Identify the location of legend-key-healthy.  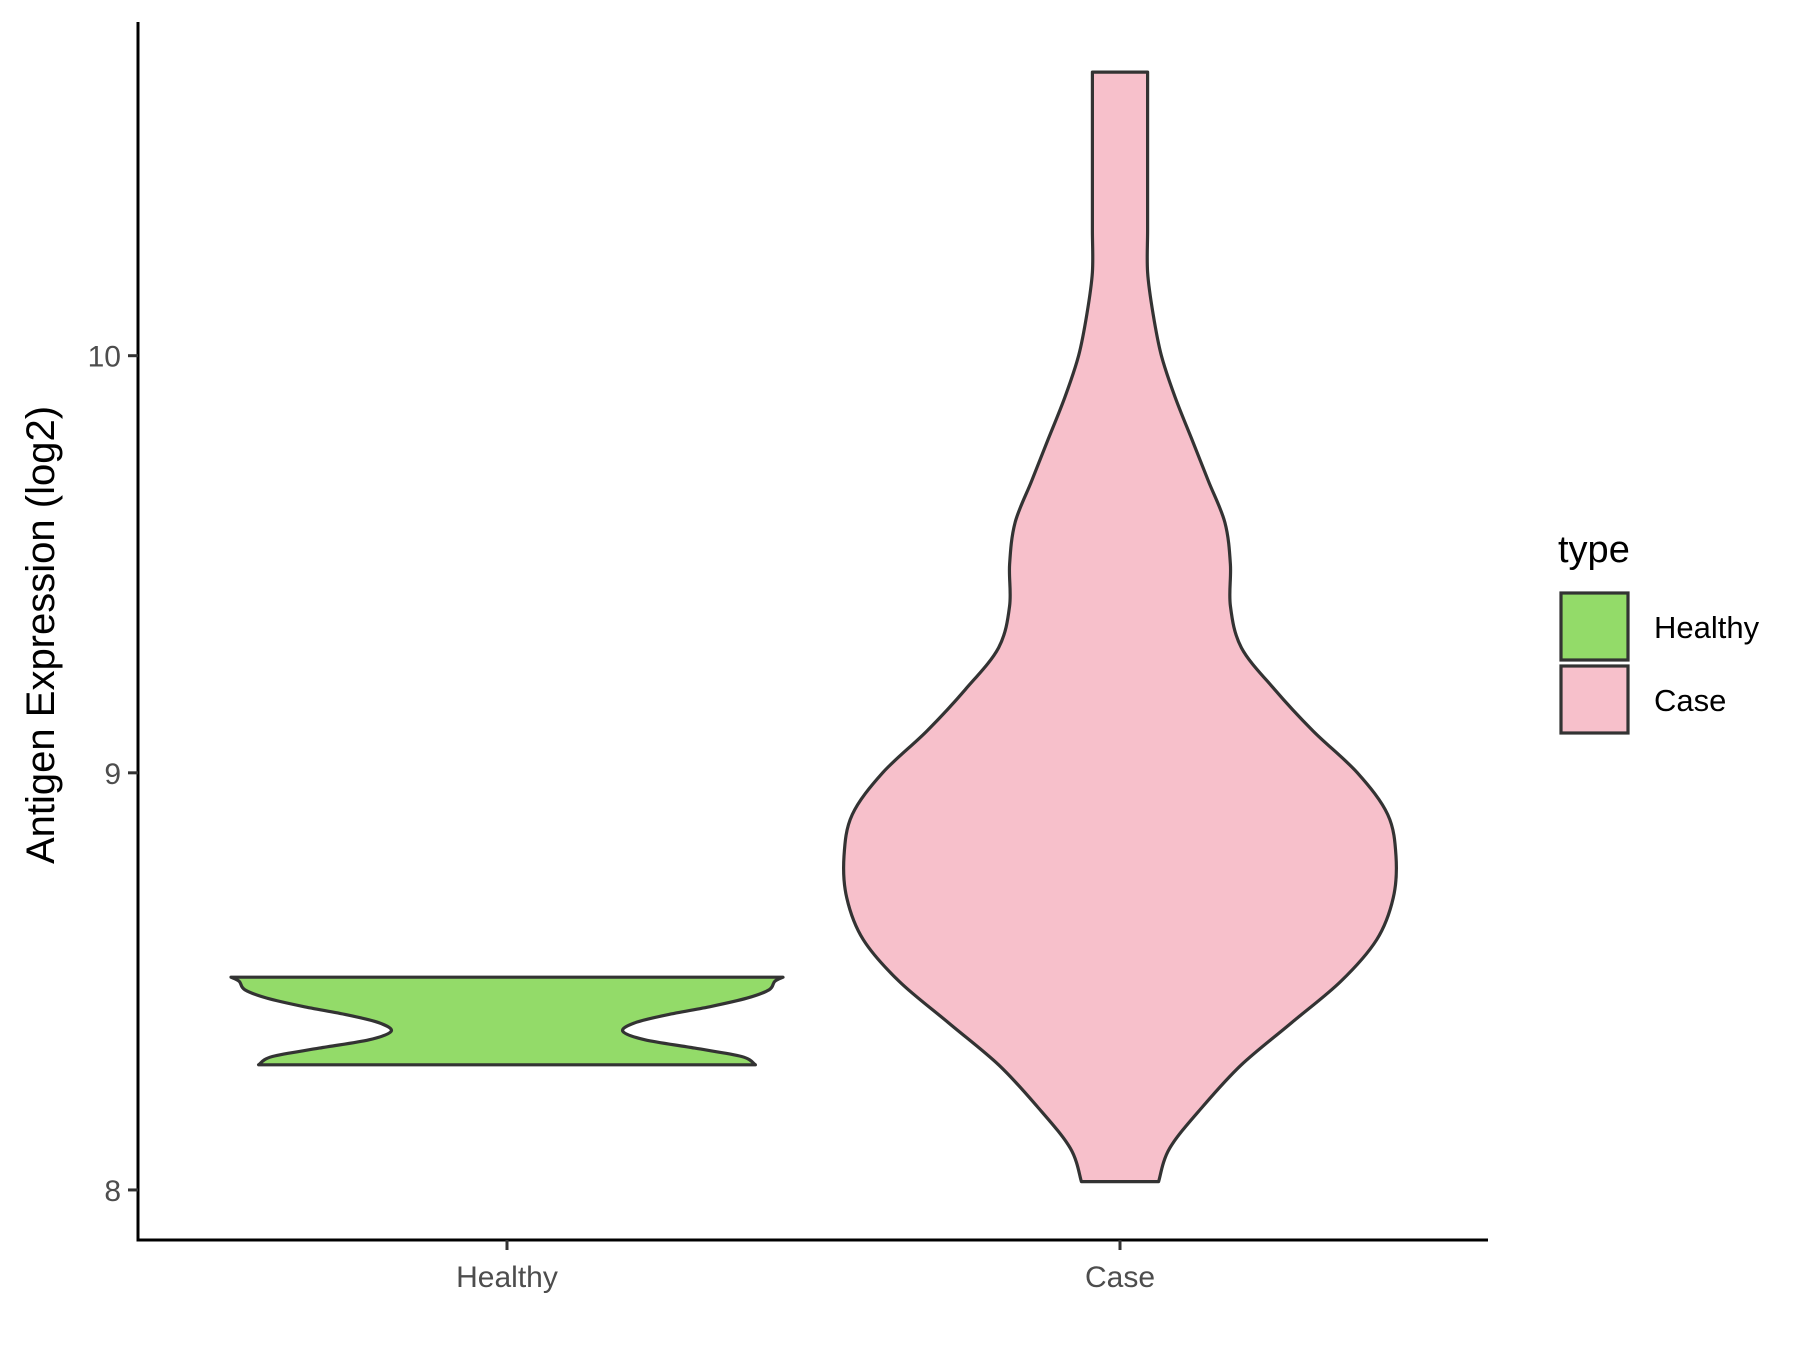
(1594, 626).